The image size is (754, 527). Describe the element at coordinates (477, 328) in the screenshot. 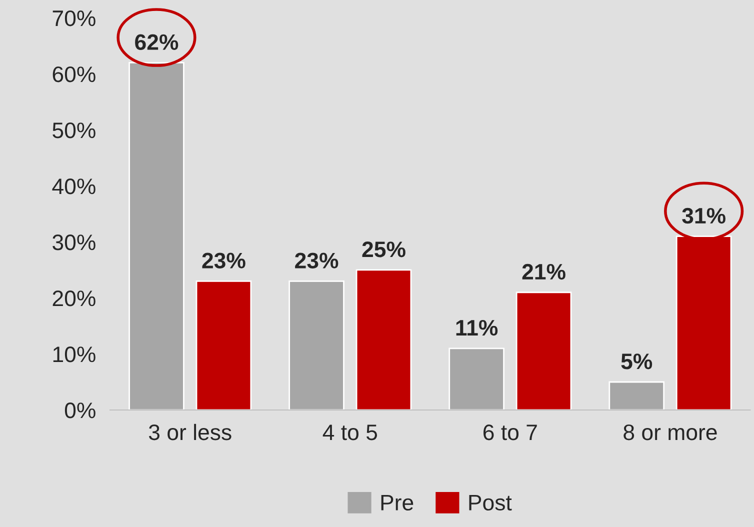

I see `text: 11%` at that location.